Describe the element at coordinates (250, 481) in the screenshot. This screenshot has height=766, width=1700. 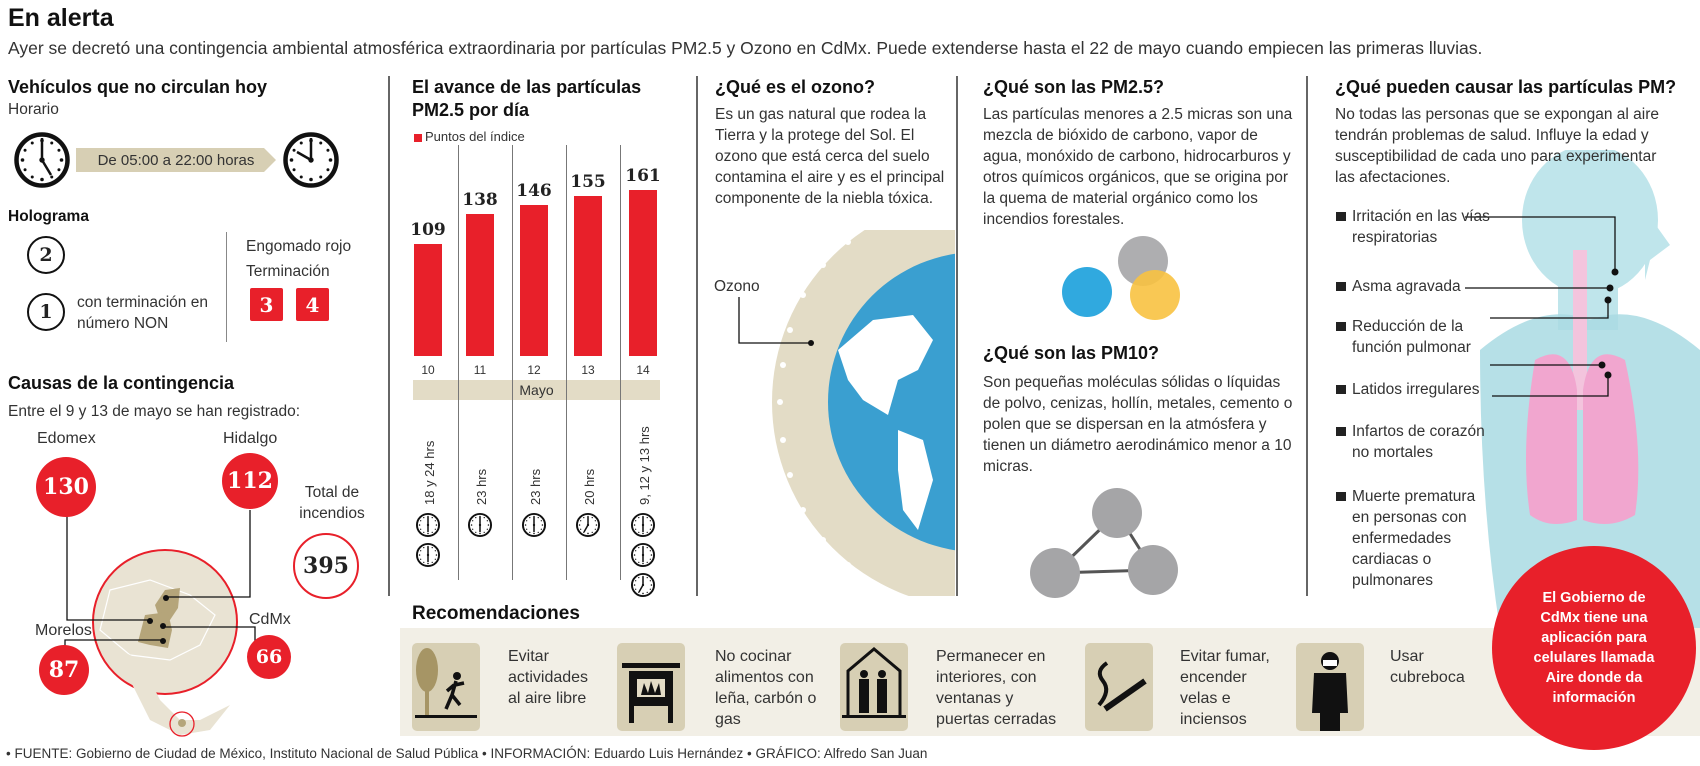
I see `region-count-hidalgo: 112` at that location.